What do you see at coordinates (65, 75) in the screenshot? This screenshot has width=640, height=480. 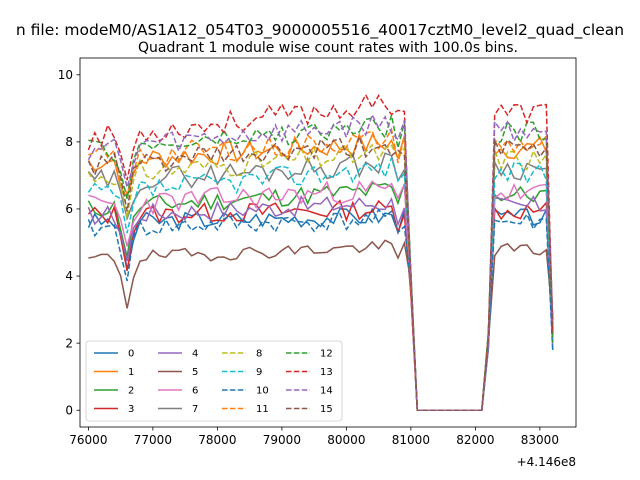 I see `y-tick-label: 10` at bounding box center [65, 75].